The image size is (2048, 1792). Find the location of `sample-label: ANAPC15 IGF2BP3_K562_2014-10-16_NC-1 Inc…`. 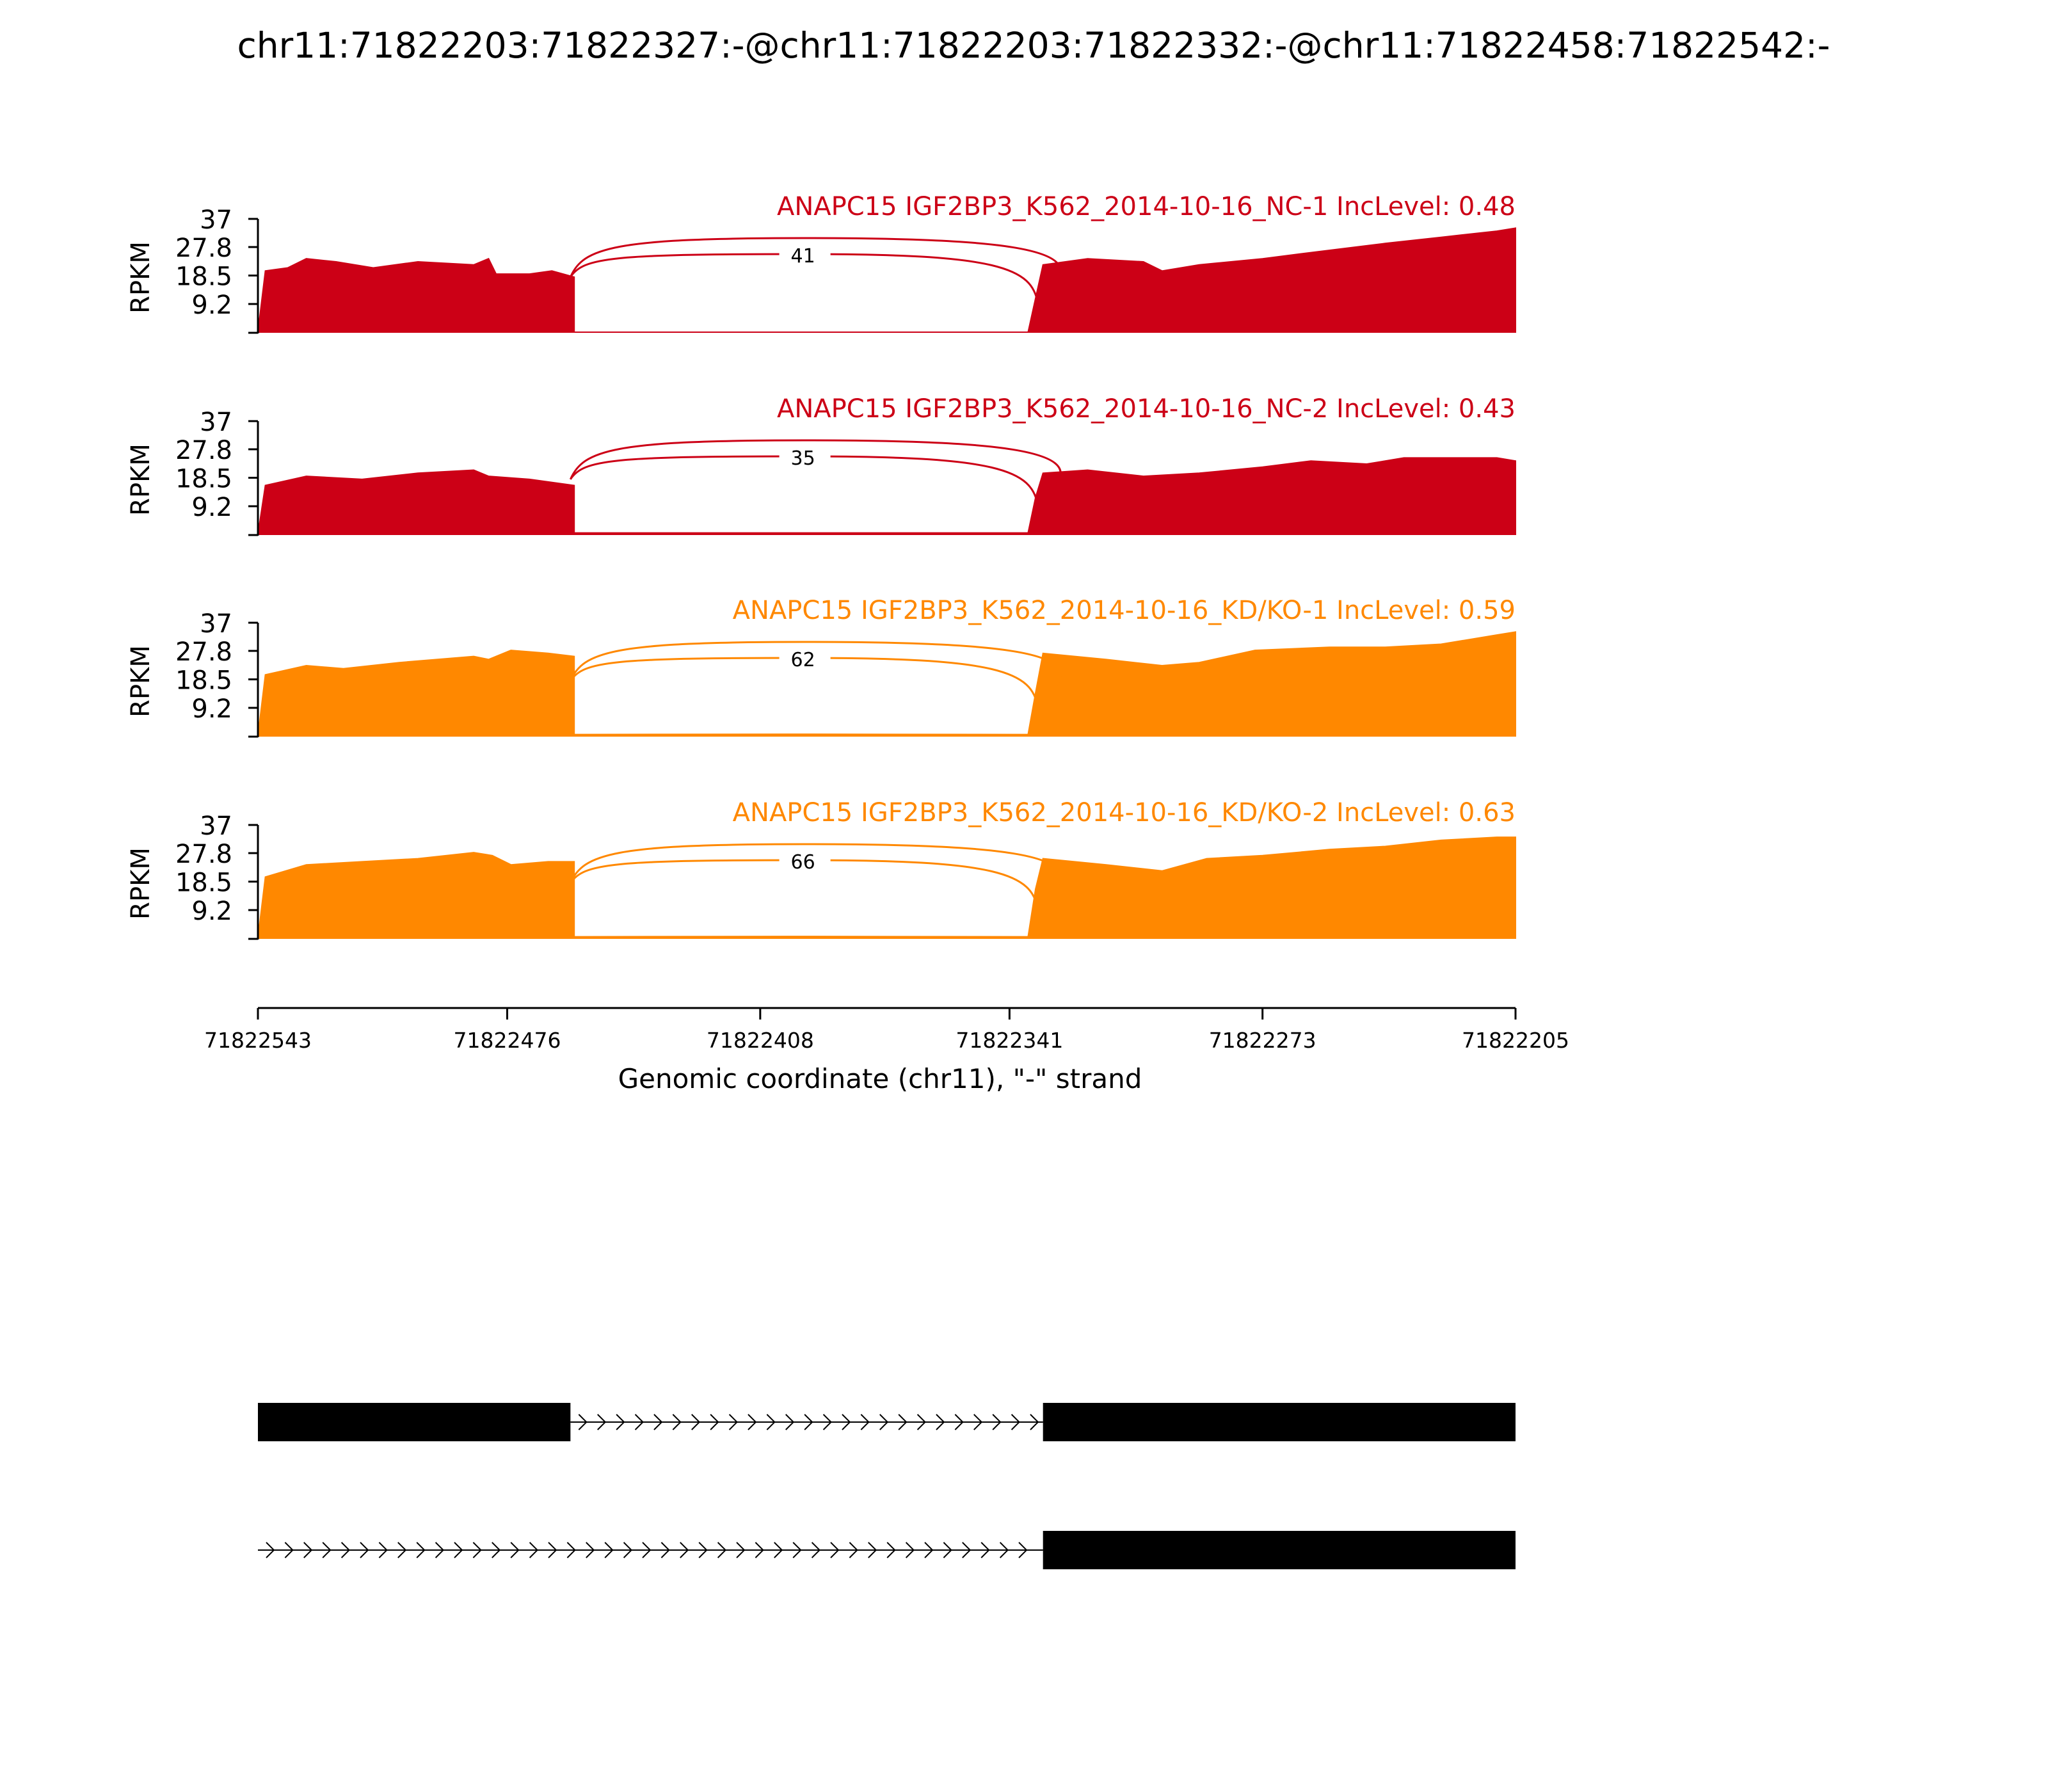

sample-label: ANAPC15 IGF2BP3_K562_2014-10-16_NC-1 Inc… is located at coordinates (1146, 206).